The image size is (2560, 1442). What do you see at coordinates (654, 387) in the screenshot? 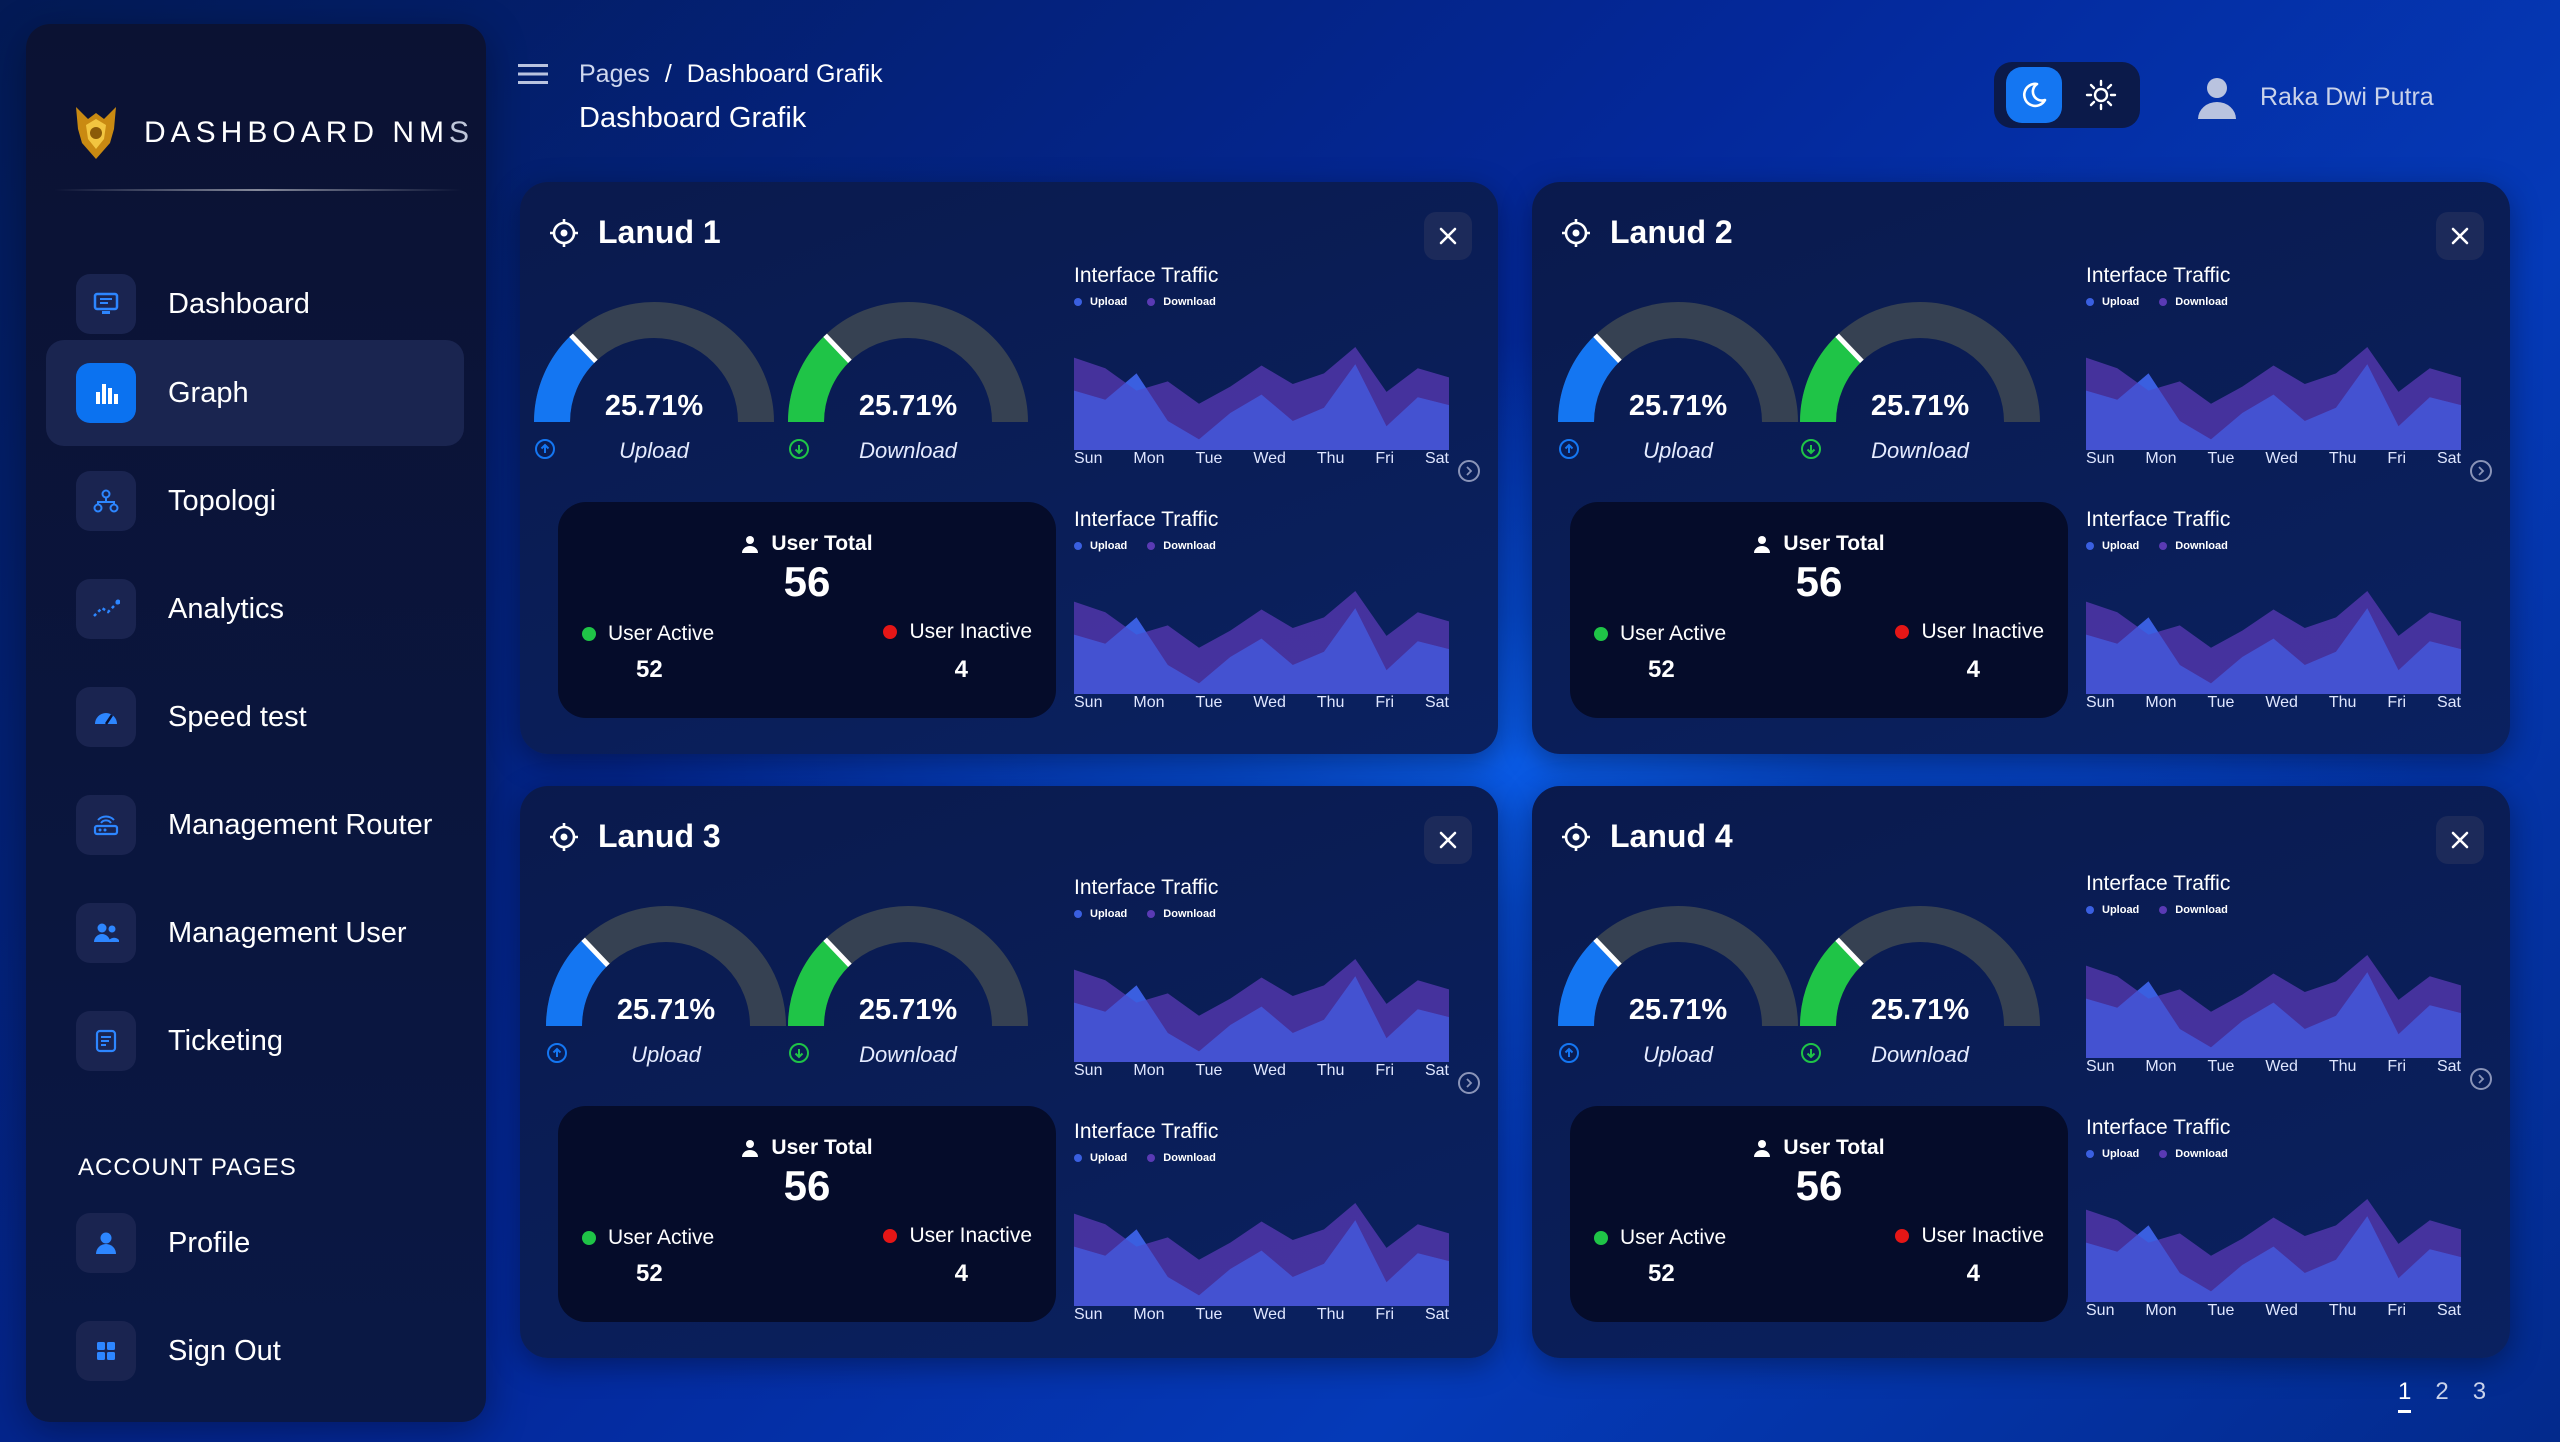
I see `upload-gauge: 25.71% Upload` at bounding box center [654, 387].